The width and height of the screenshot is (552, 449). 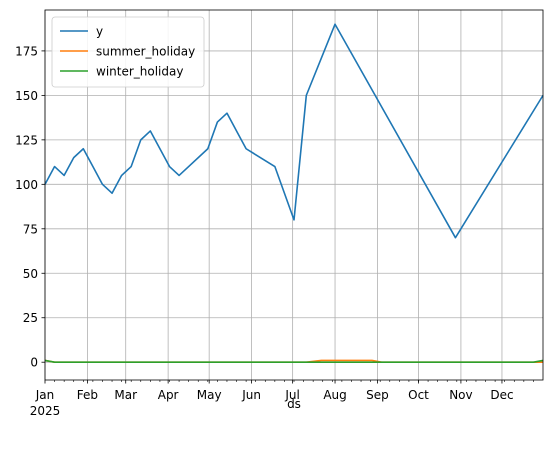 What do you see at coordinates (294, 361) in the screenshot?
I see `series-line-winter-holiday` at bounding box center [294, 361].